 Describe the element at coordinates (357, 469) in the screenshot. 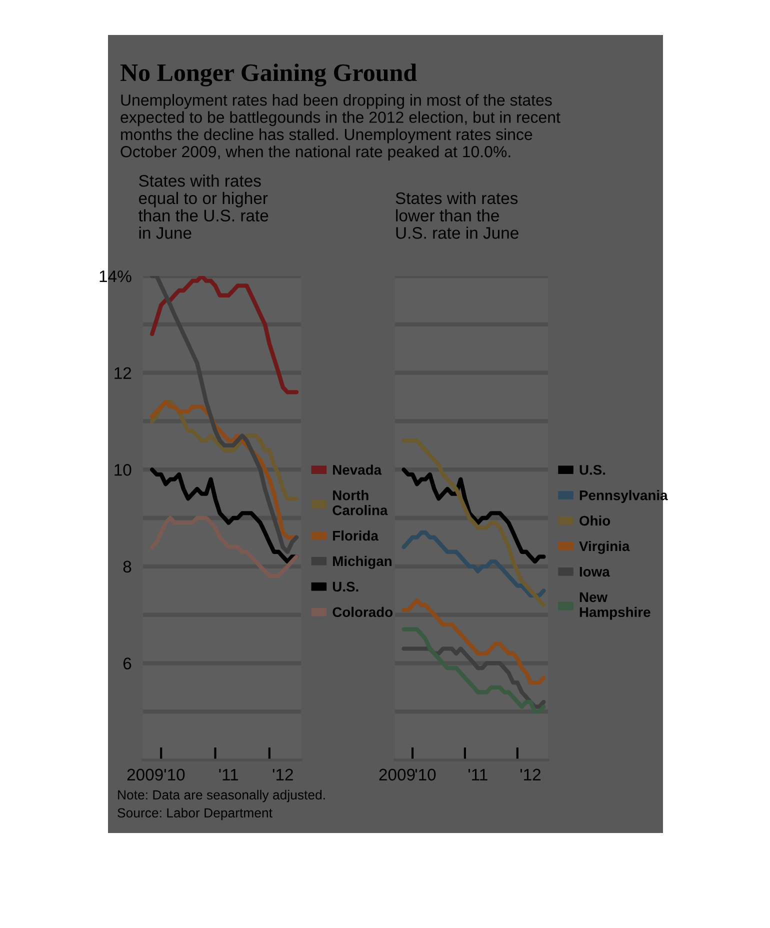

I see `legend-label: Nevada` at that location.